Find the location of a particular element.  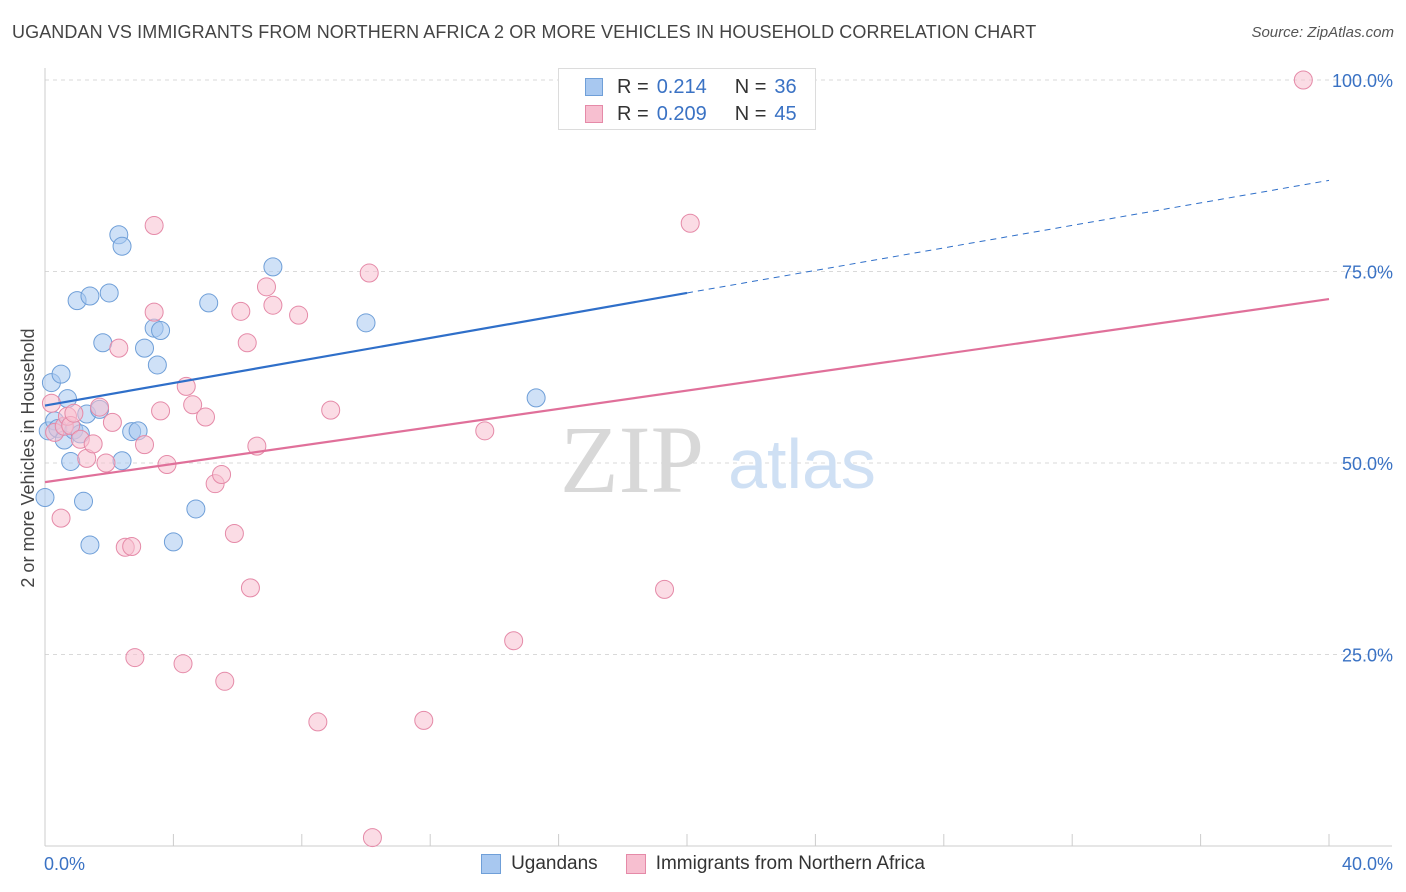

stats-swatch-immigrants is located at coordinates (594, 114).